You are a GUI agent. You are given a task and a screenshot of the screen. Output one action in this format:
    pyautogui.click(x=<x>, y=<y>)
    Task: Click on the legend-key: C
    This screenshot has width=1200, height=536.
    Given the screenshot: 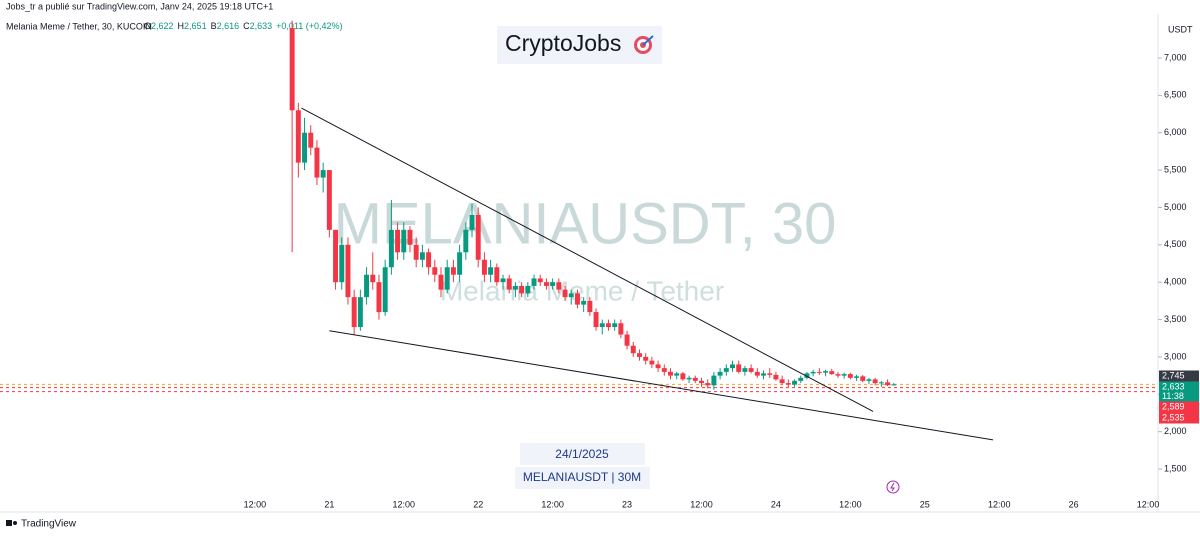 What is the action you would take?
    pyautogui.click(x=246, y=26)
    